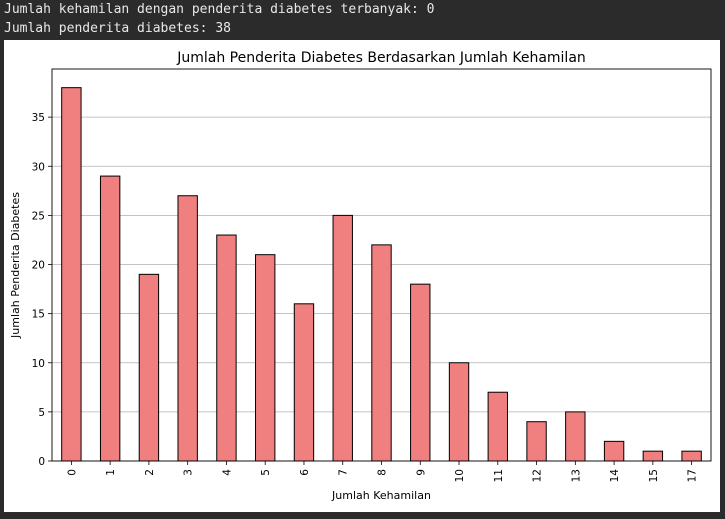 The height and width of the screenshot is (519, 725). What do you see at coordinates (421, 472) in the screenshot?
I see `x-tick-label: 9` at bounding box center [421, 472].